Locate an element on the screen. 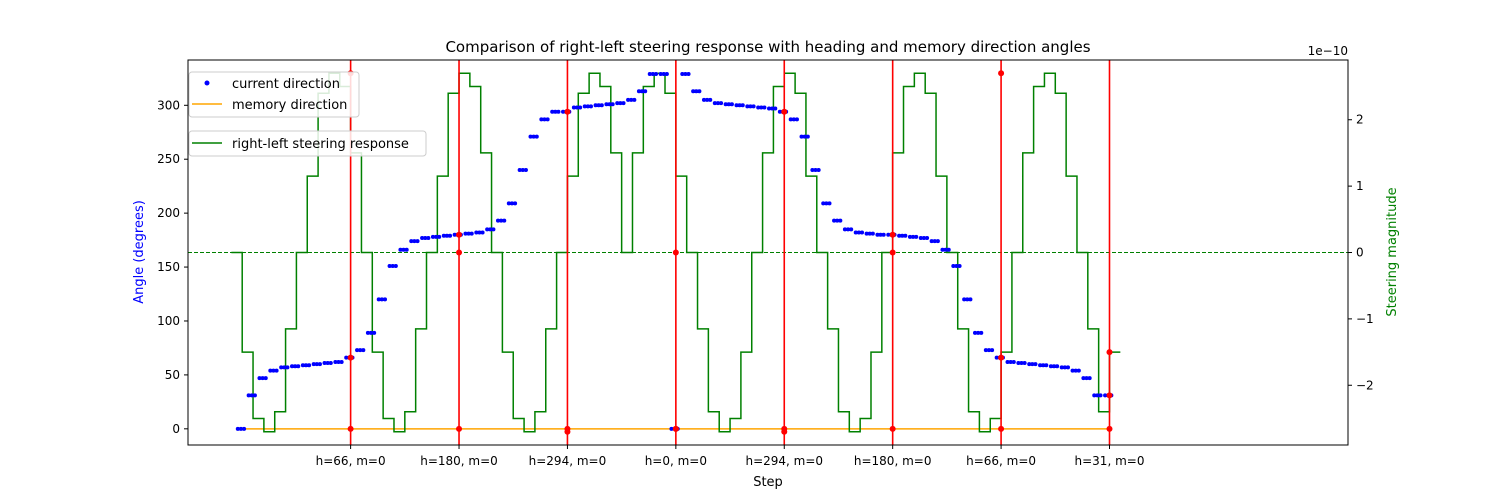  legend-current-memory: current direction memory direction is located at coordinates (274, 94).